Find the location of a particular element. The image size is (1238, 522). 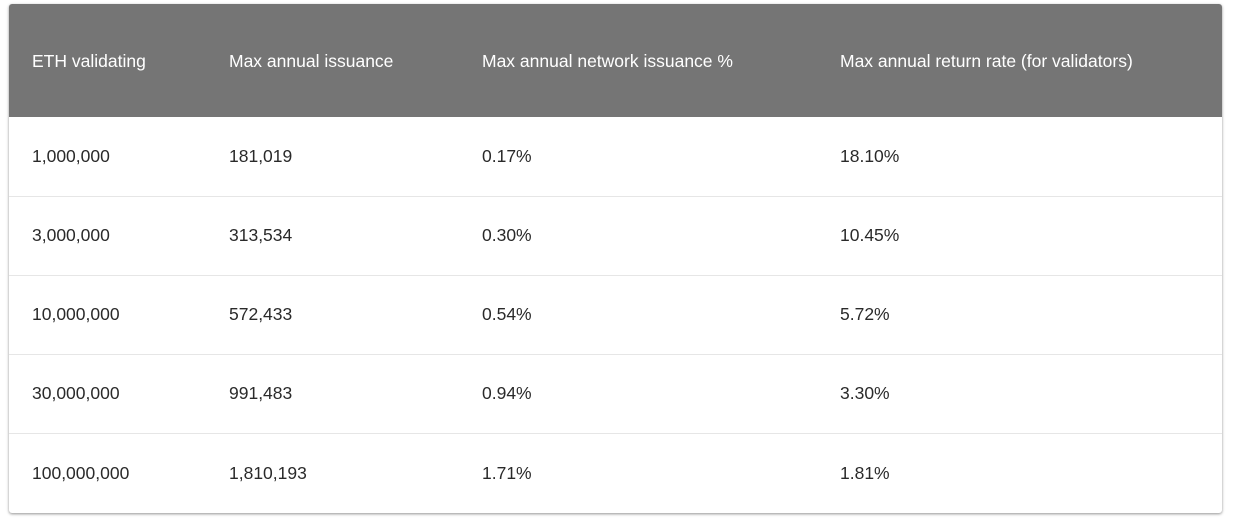

table-row: 10,000,000 572,433 0.54% 5.72% is located at coordinates (615, 314).